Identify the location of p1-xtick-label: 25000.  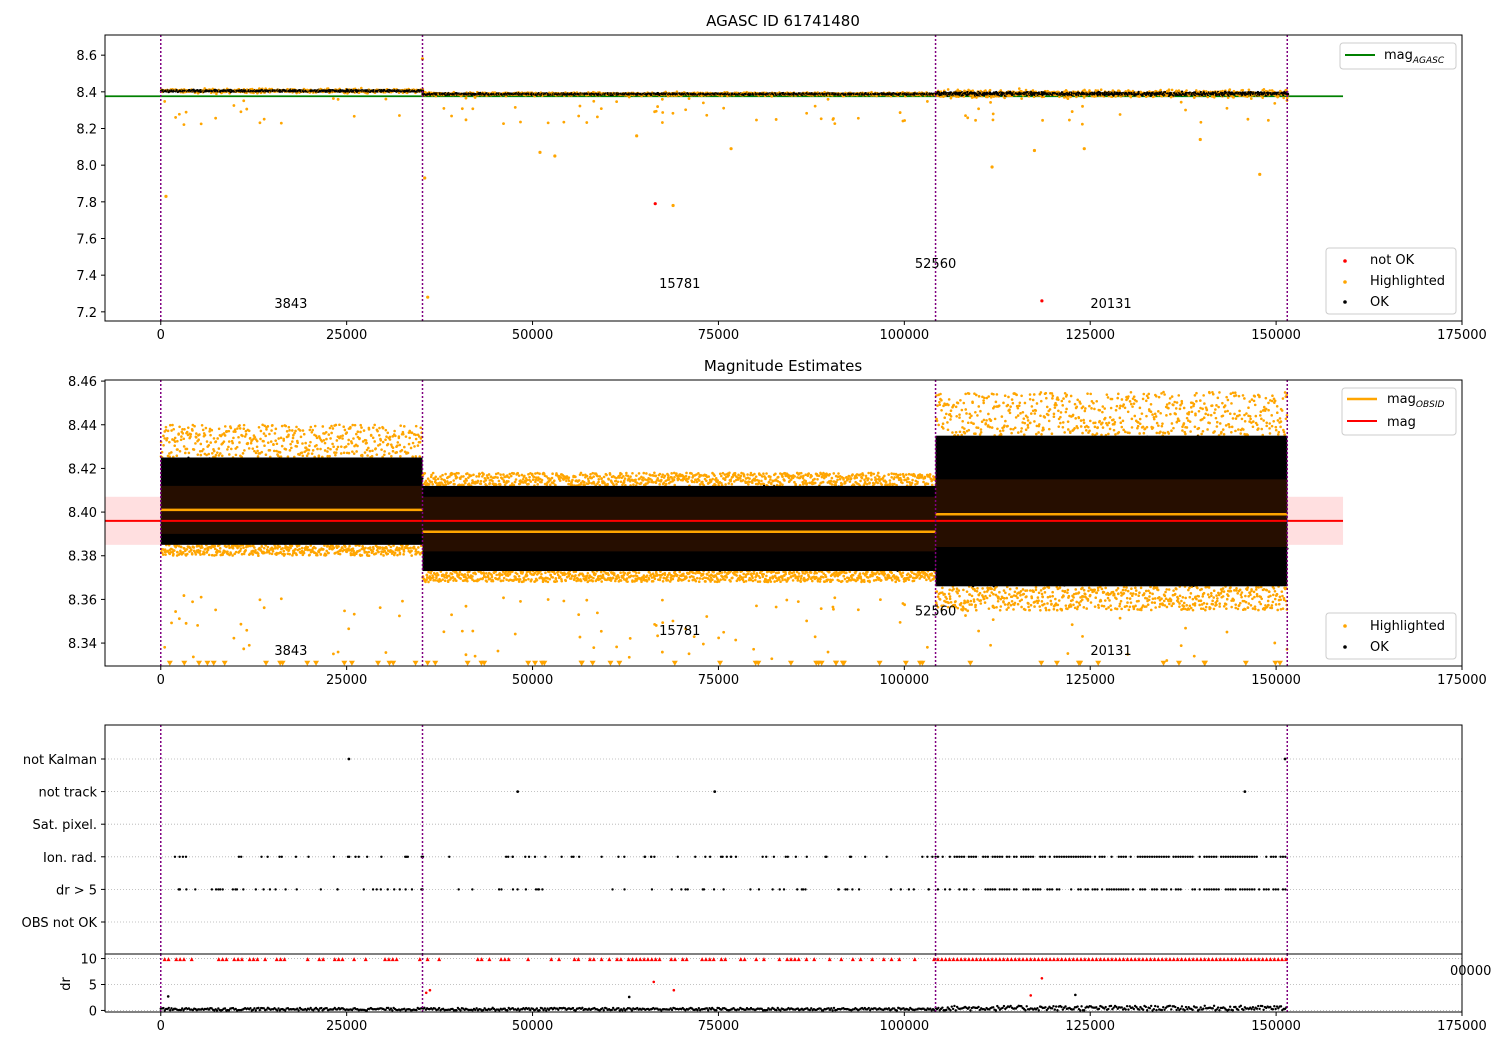
(346, 335).